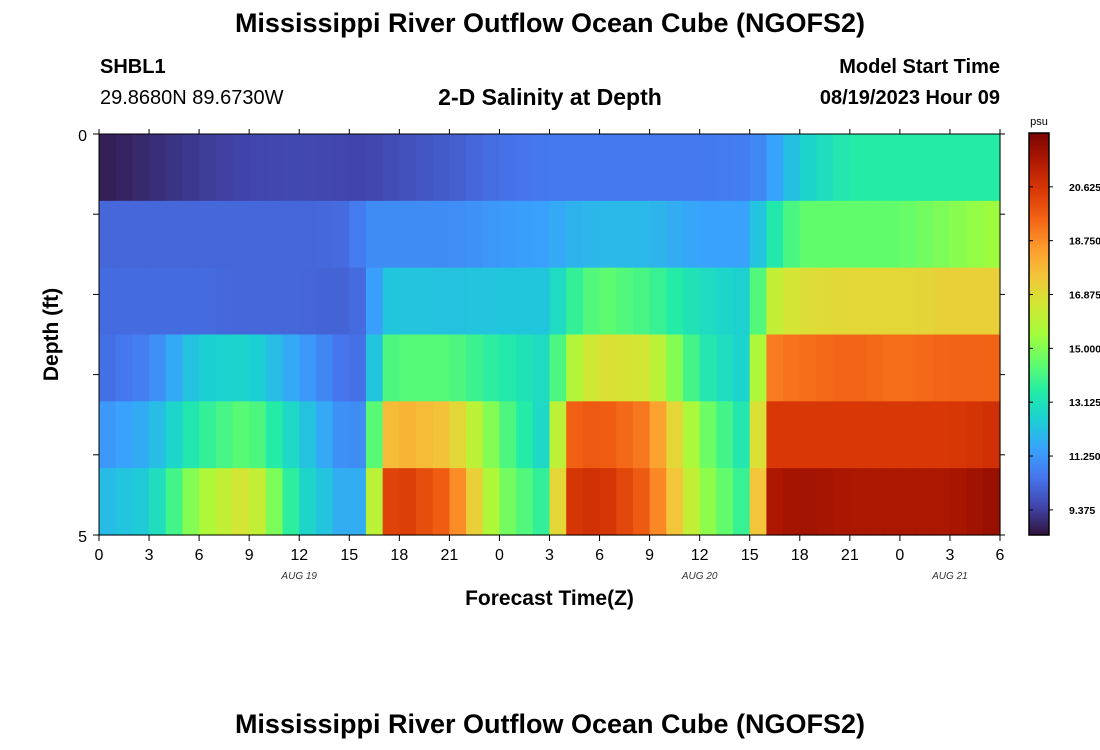 The width and height of the screenshot is (1100, 750). I want to click on colorbar-tick-label: 9.375, so click(1082, 511).